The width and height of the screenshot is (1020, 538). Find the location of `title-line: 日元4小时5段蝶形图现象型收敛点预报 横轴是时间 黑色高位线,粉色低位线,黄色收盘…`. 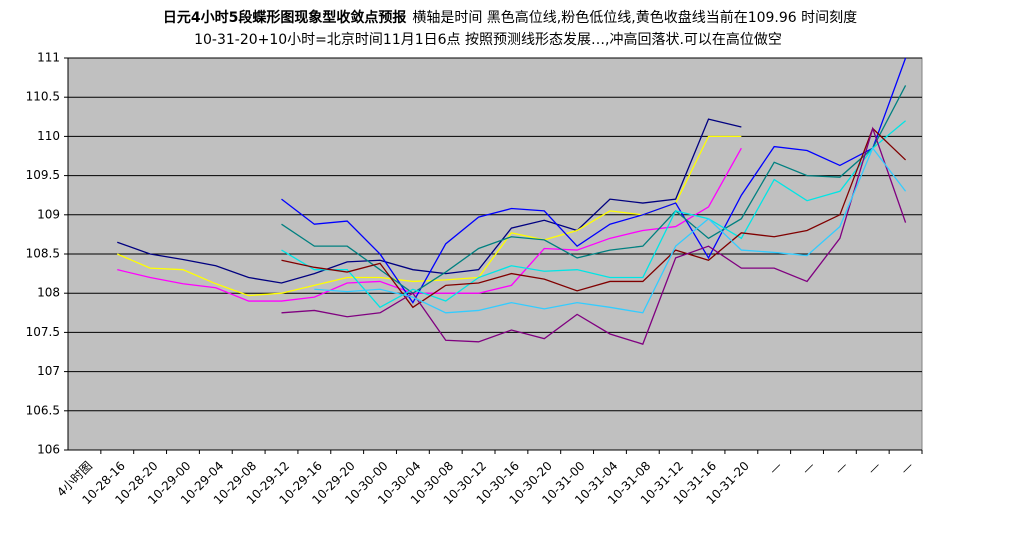

title-line: 日元4小时5段蝶形图现象型收敛点预报 横轴是时间 黑色高位线,粉色低位线,黄色收盘… is located at coordinates (510, 17).